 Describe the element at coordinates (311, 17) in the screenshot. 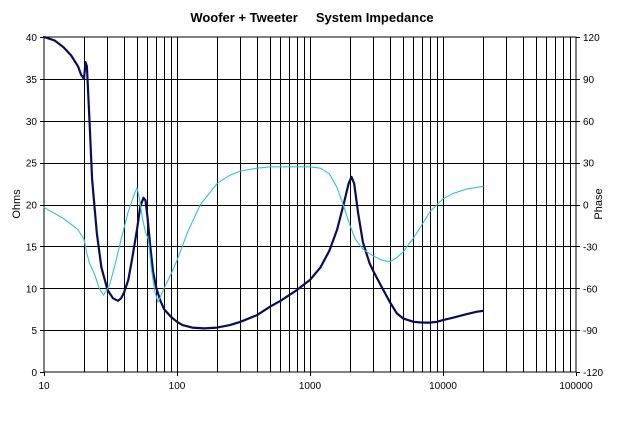

I see `chart-title: Woofer + Tweeter System Impedance` at that location.